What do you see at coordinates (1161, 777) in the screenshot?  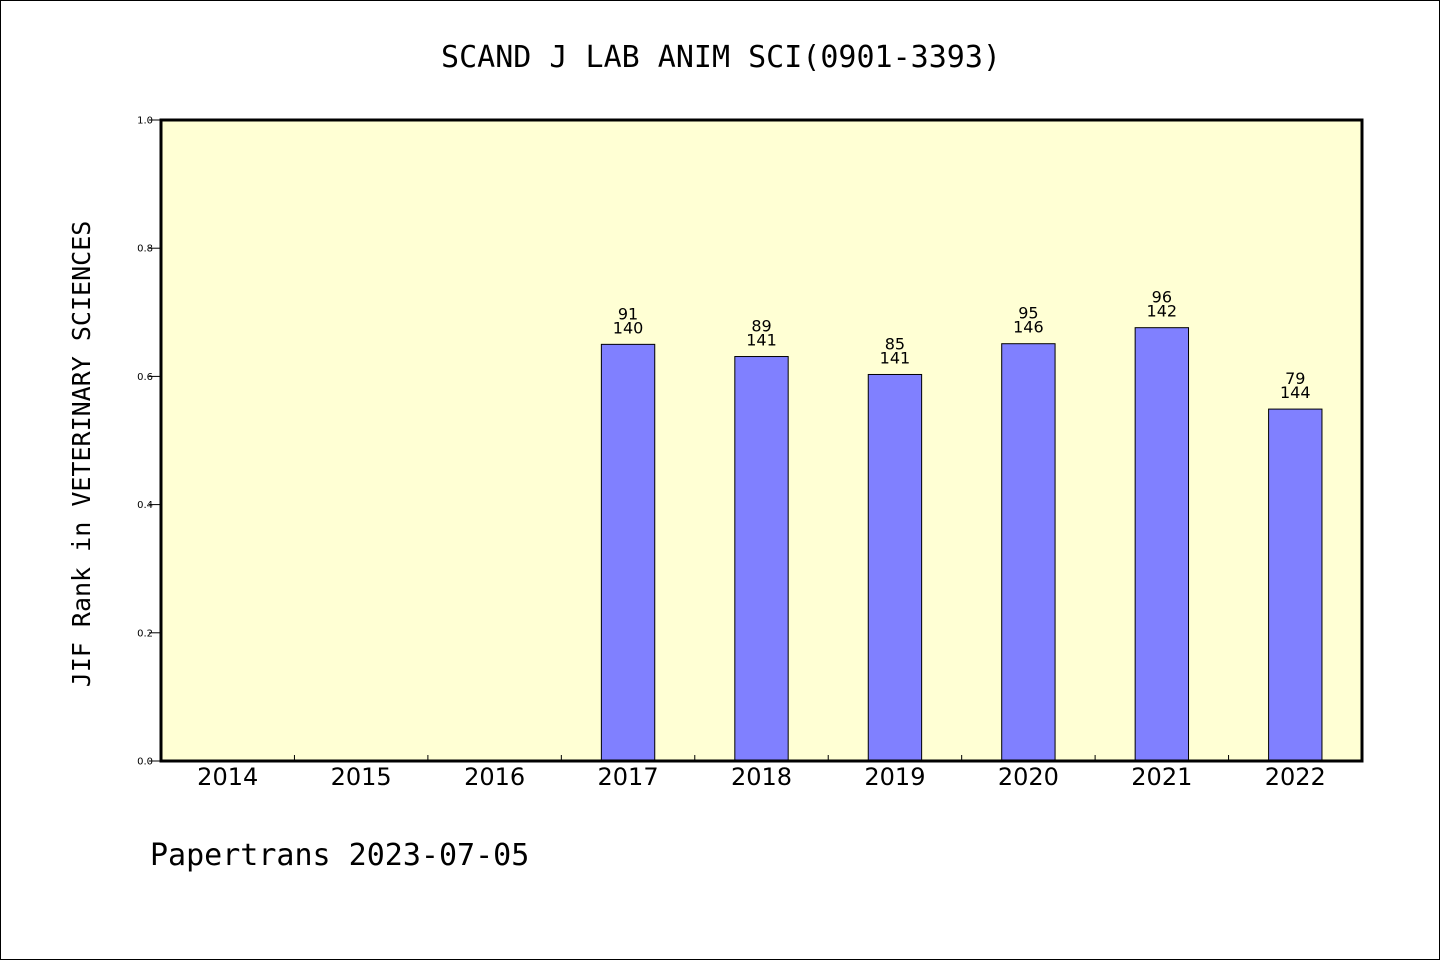 I see `x-tick-label: 2021` at bounding box center [1161, 777].